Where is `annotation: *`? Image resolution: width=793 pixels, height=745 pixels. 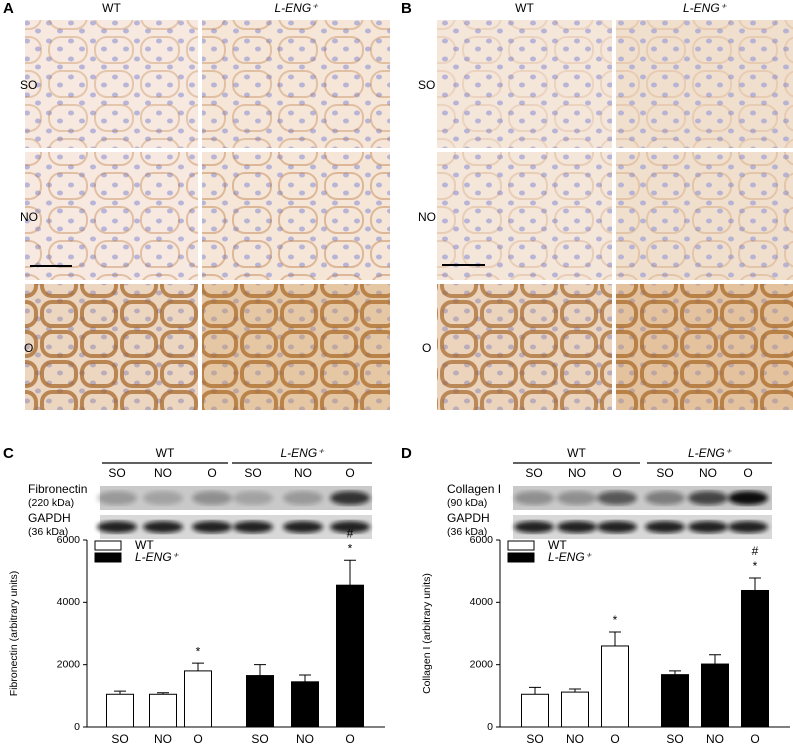
annotation: * is located at coordinates (615, 620).